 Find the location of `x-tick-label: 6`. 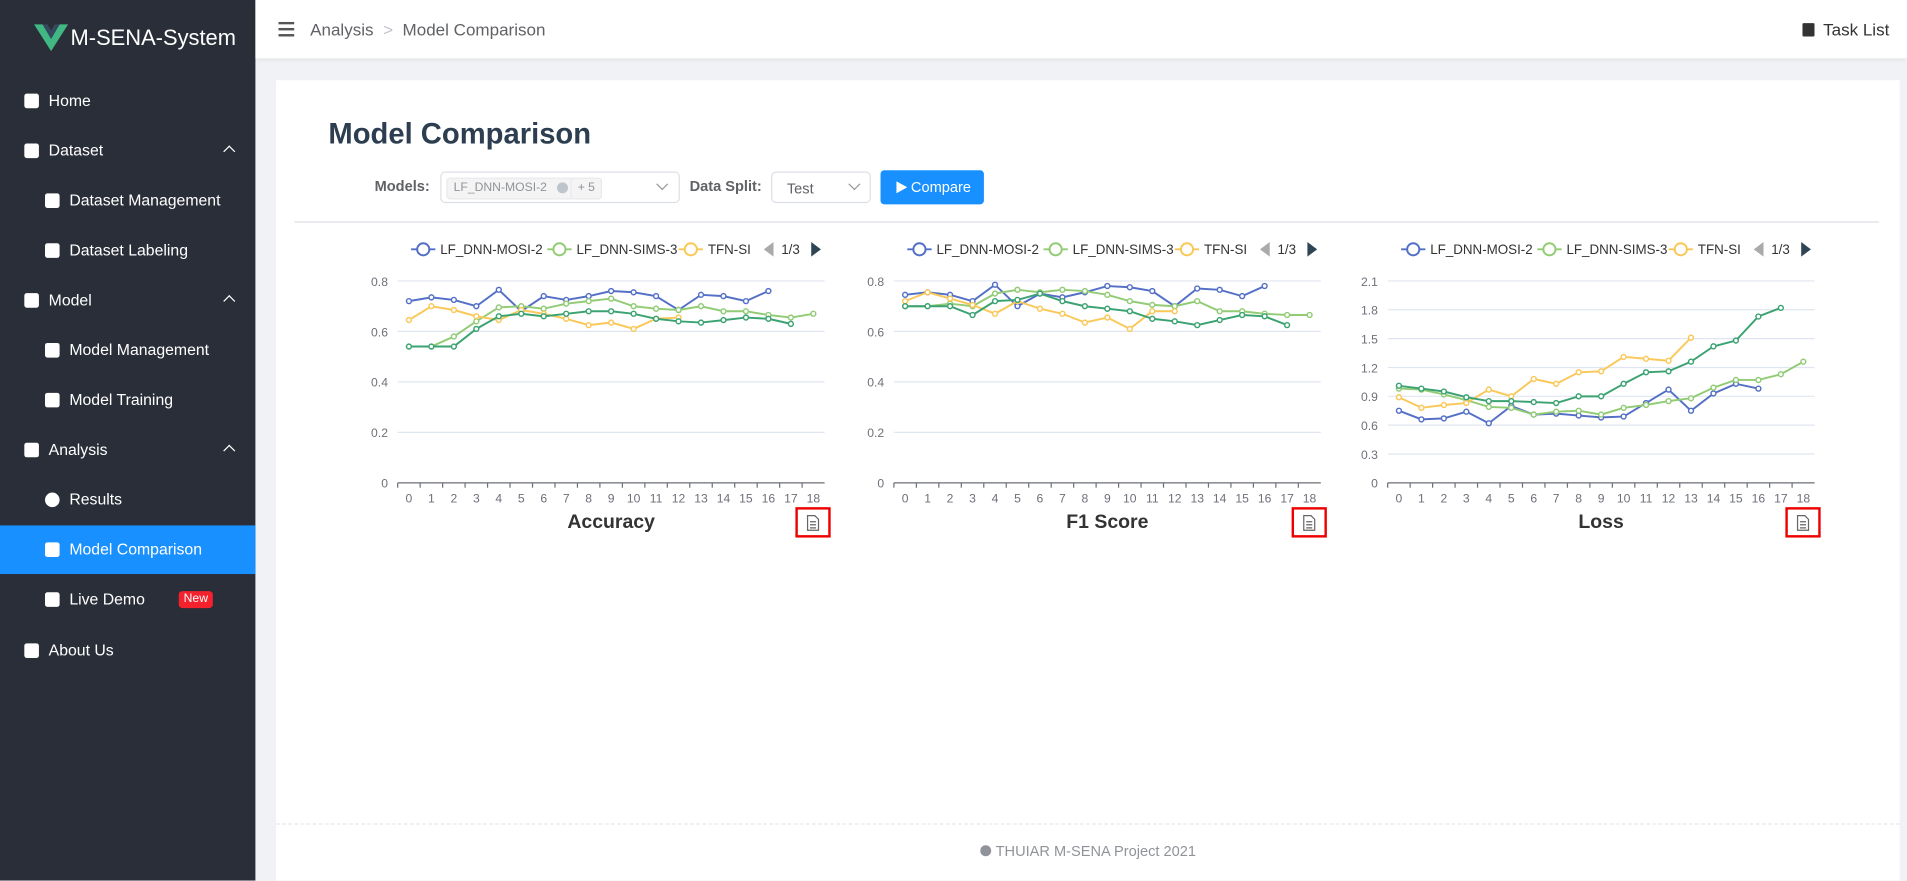

x-tick-label: 6 is located at coordinates (1040, 498).